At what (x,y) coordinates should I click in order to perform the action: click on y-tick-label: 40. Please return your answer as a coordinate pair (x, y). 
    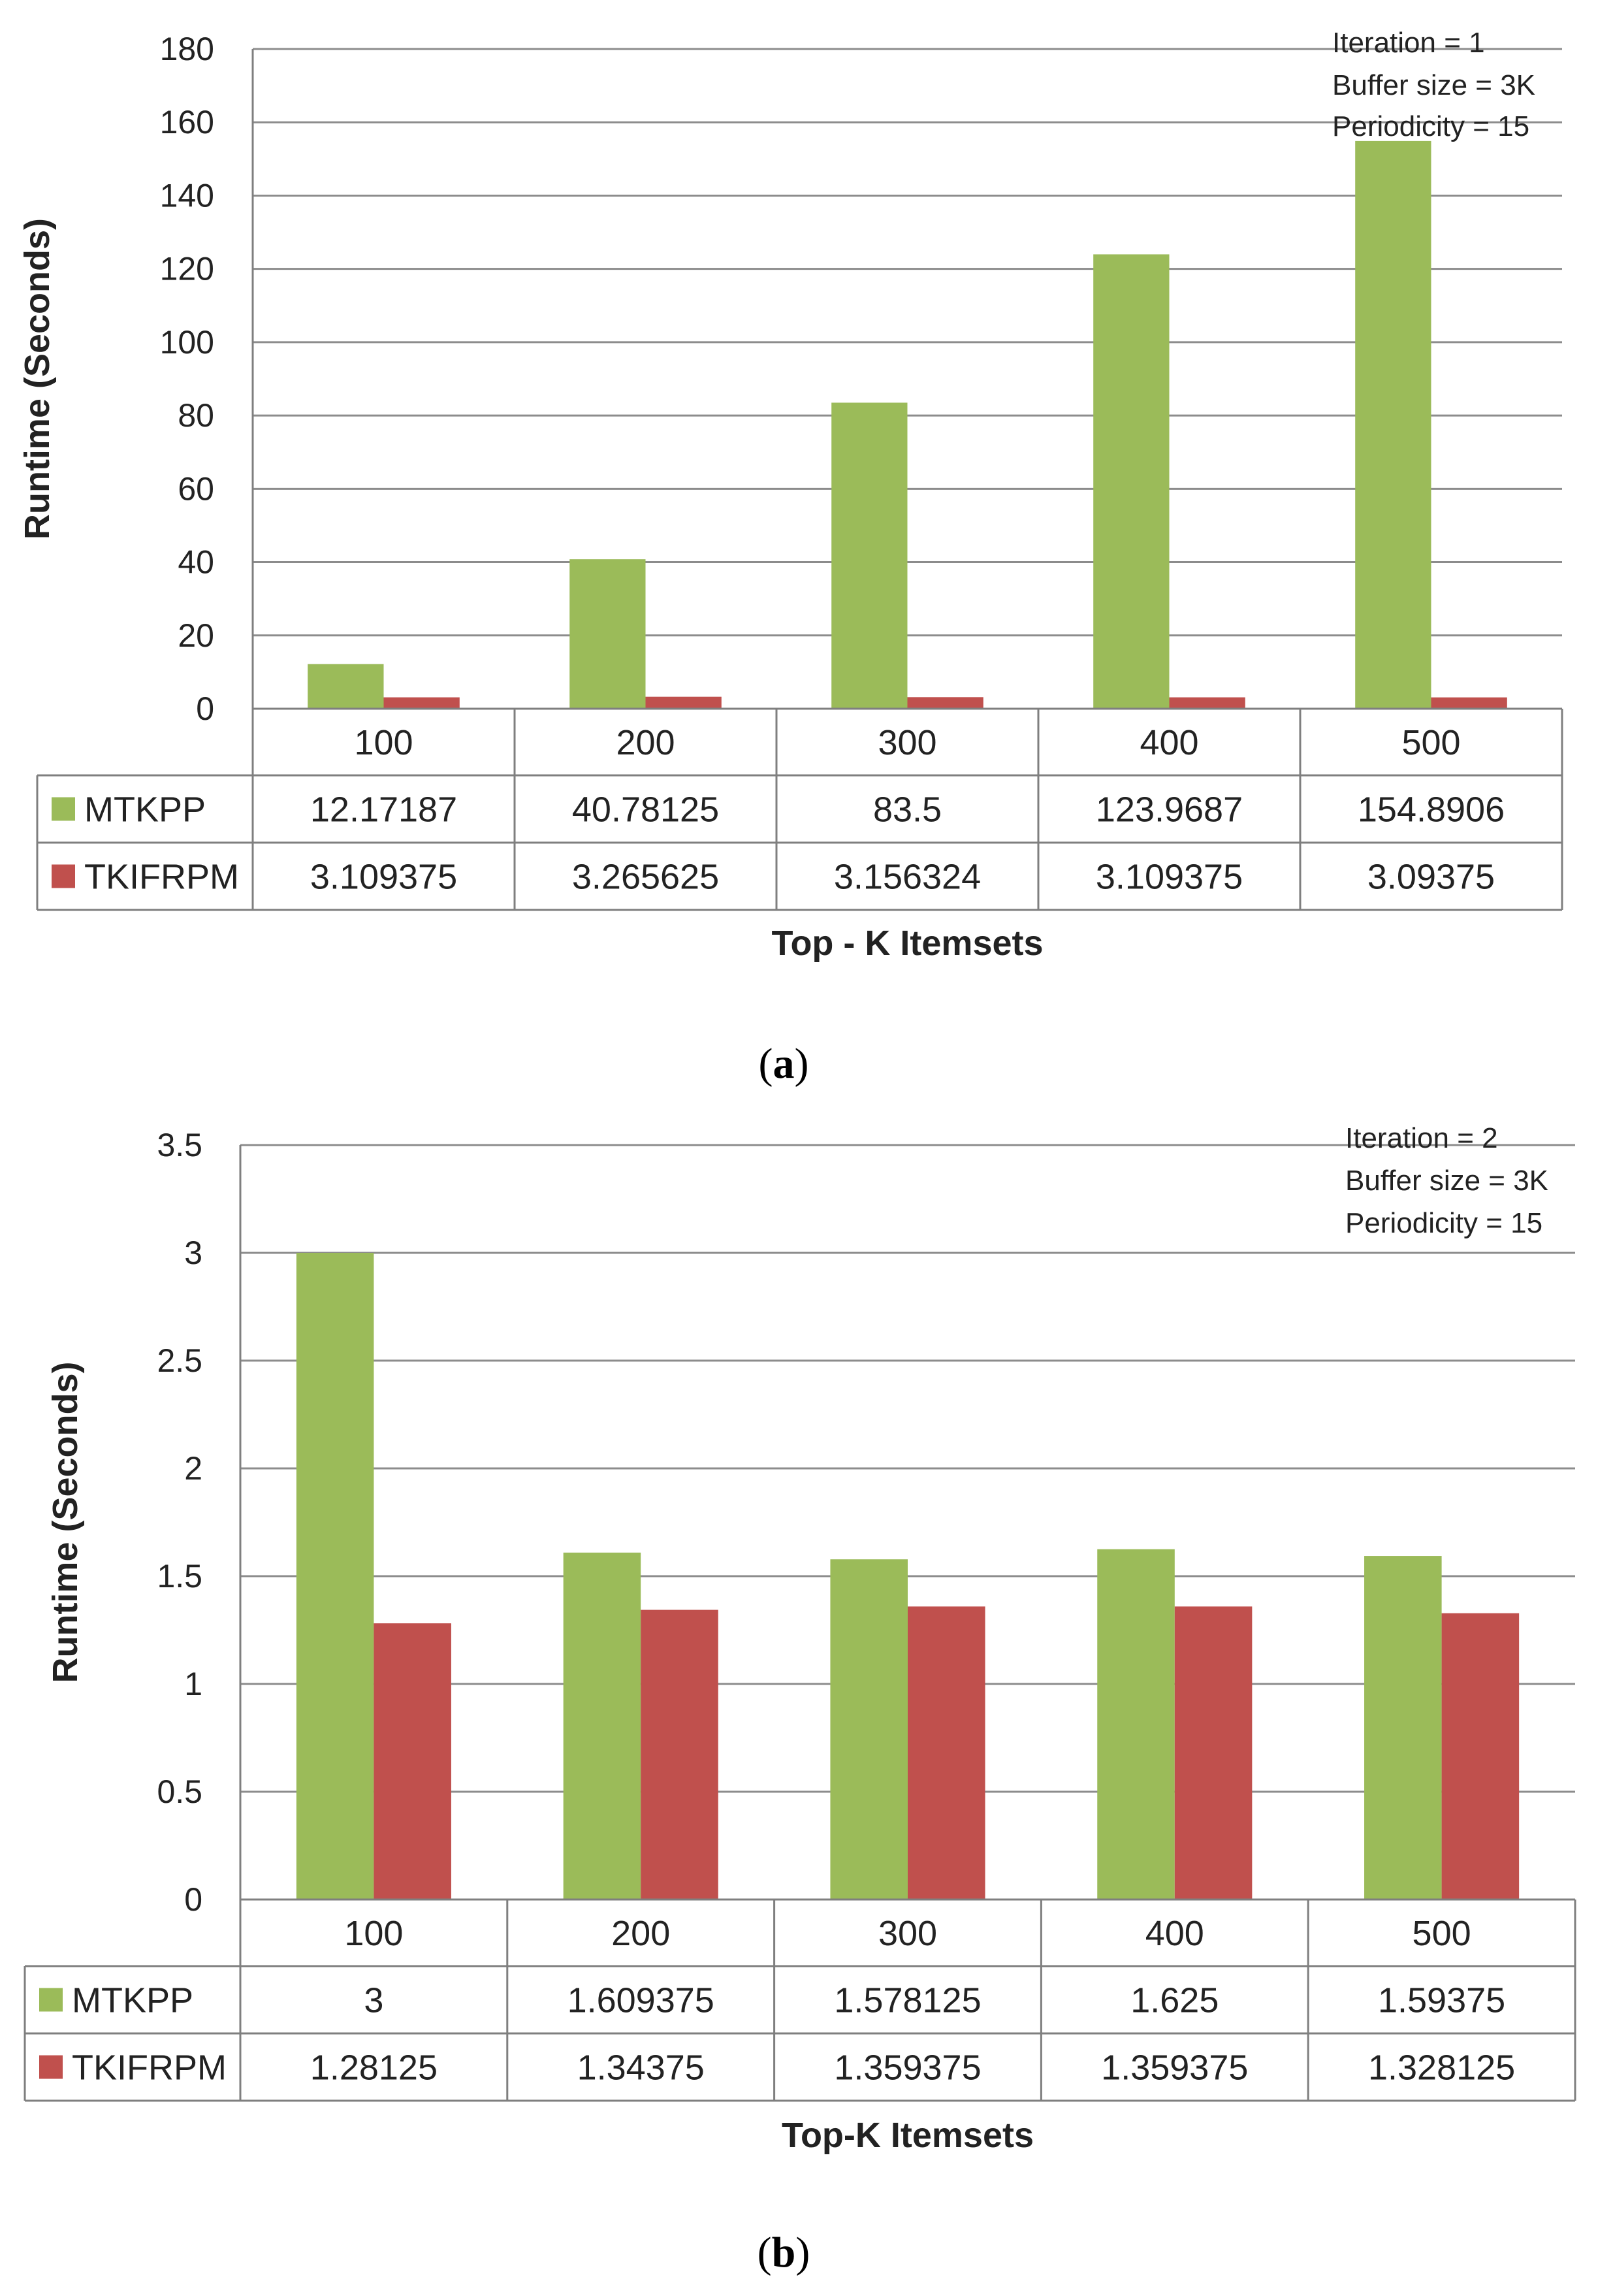
    Looking at the image, I should click on (196, 562).